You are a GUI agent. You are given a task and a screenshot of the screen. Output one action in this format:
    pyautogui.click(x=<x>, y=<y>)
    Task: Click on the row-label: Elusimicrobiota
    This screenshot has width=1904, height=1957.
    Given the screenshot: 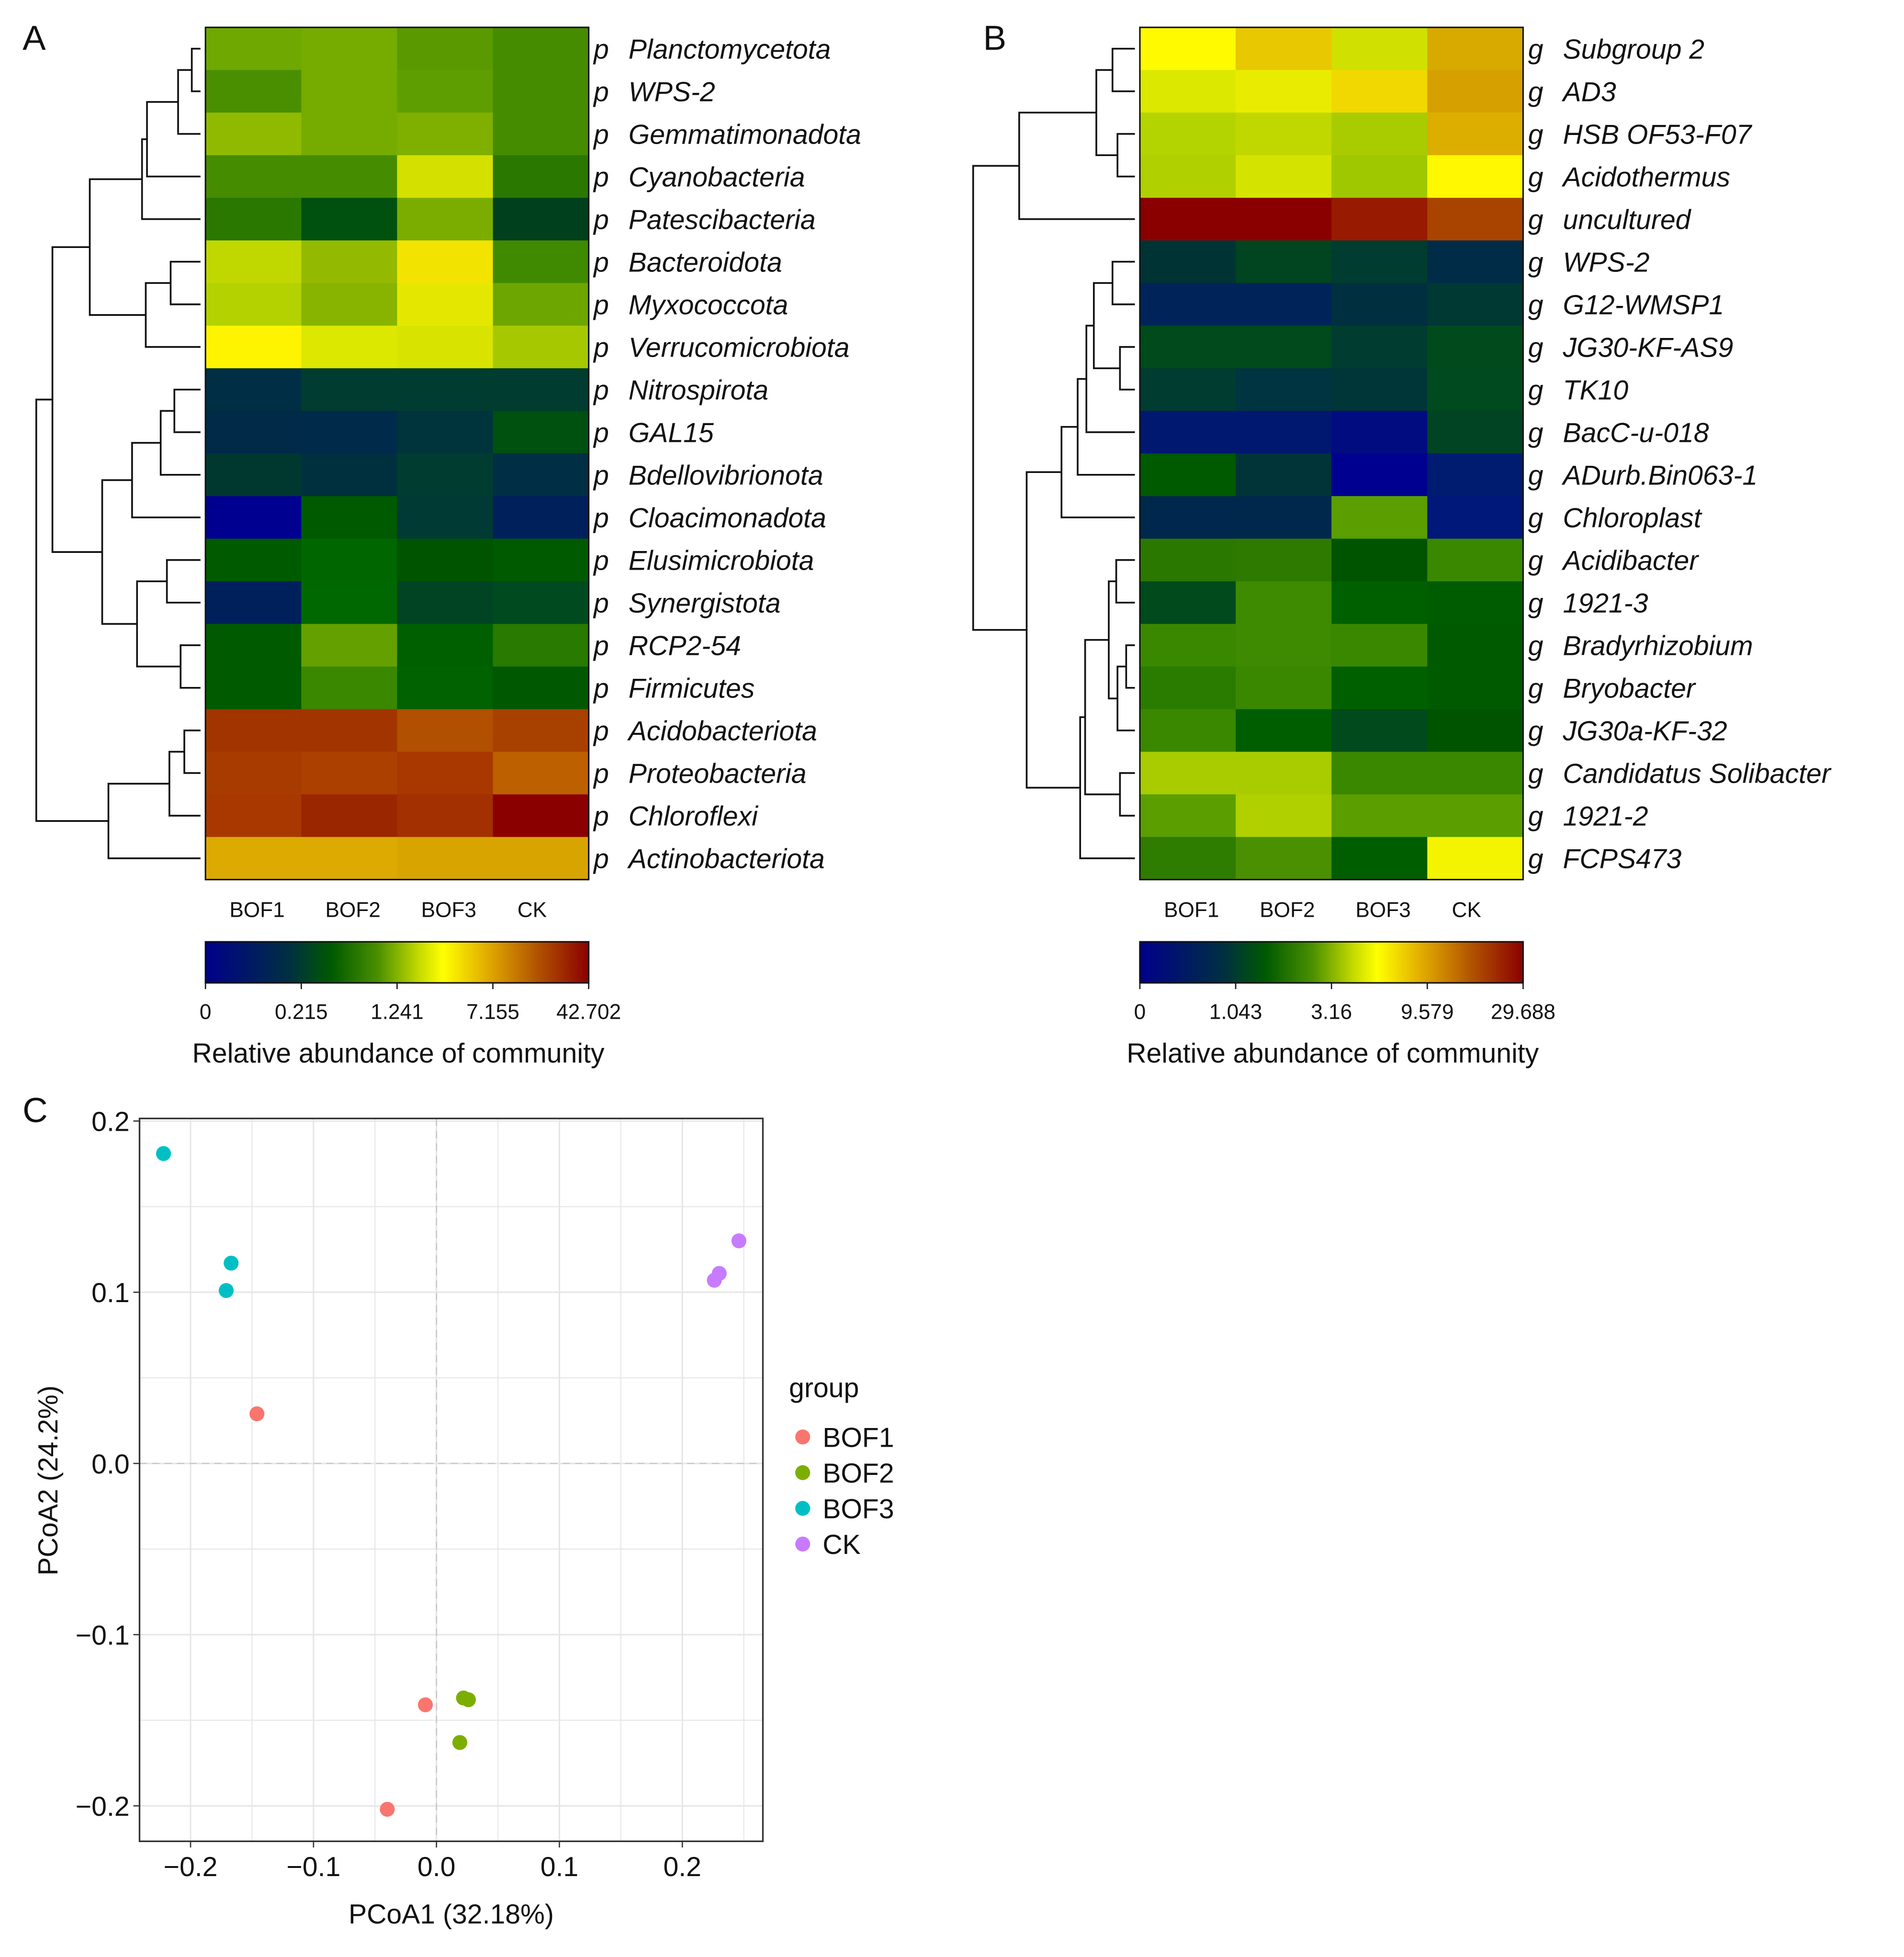 What is the action you would take?
    pyautogui.click(x=721, y=561)
    